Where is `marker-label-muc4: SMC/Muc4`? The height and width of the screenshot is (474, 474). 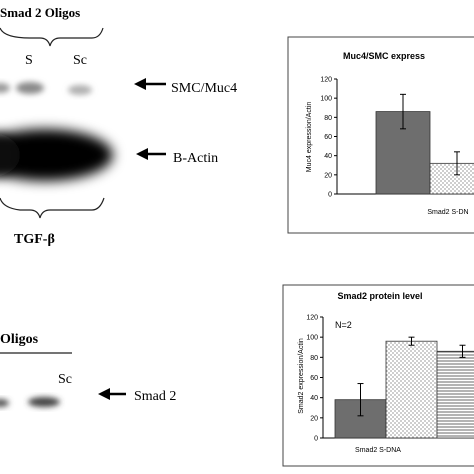
marker-label-muc4: SMC/Muc4 is located at coordinates (204, 88).